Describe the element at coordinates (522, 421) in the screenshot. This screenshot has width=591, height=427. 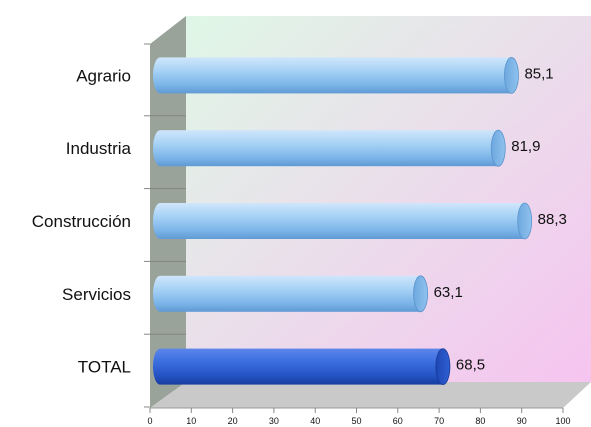
I see `x-tick-label: 90` at that location.